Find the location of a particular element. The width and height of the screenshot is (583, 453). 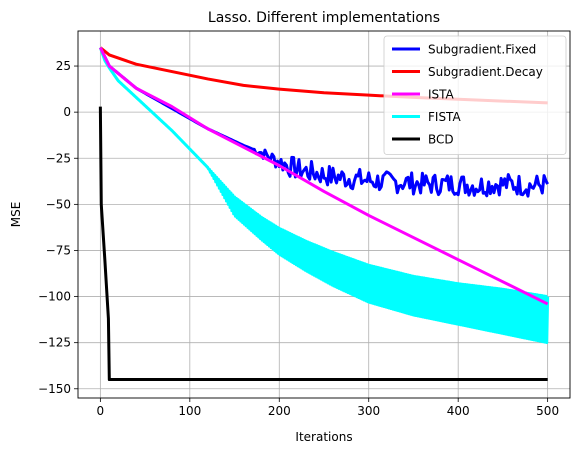

x-axis-label: Iterations is located at coordinates (323, 437).